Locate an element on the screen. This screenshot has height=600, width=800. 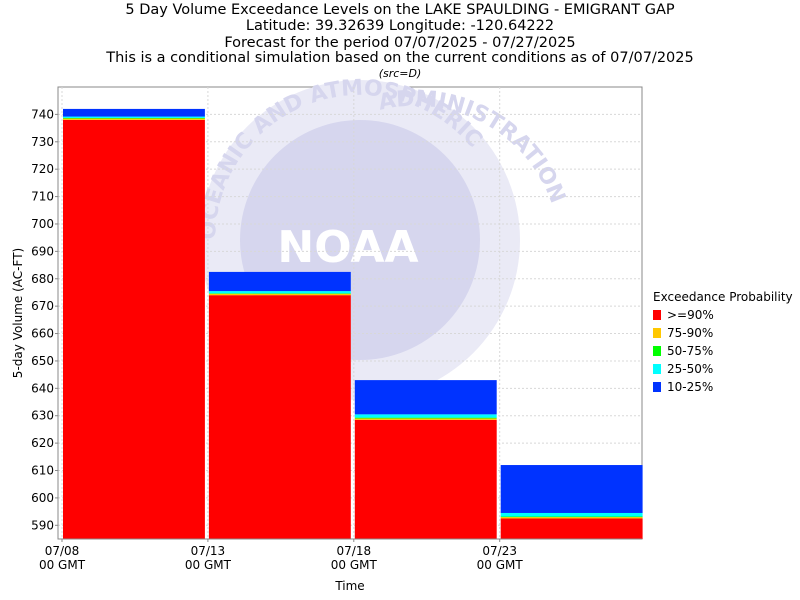
x-tick-label: 07/08 is located at coordinates (62, 551).